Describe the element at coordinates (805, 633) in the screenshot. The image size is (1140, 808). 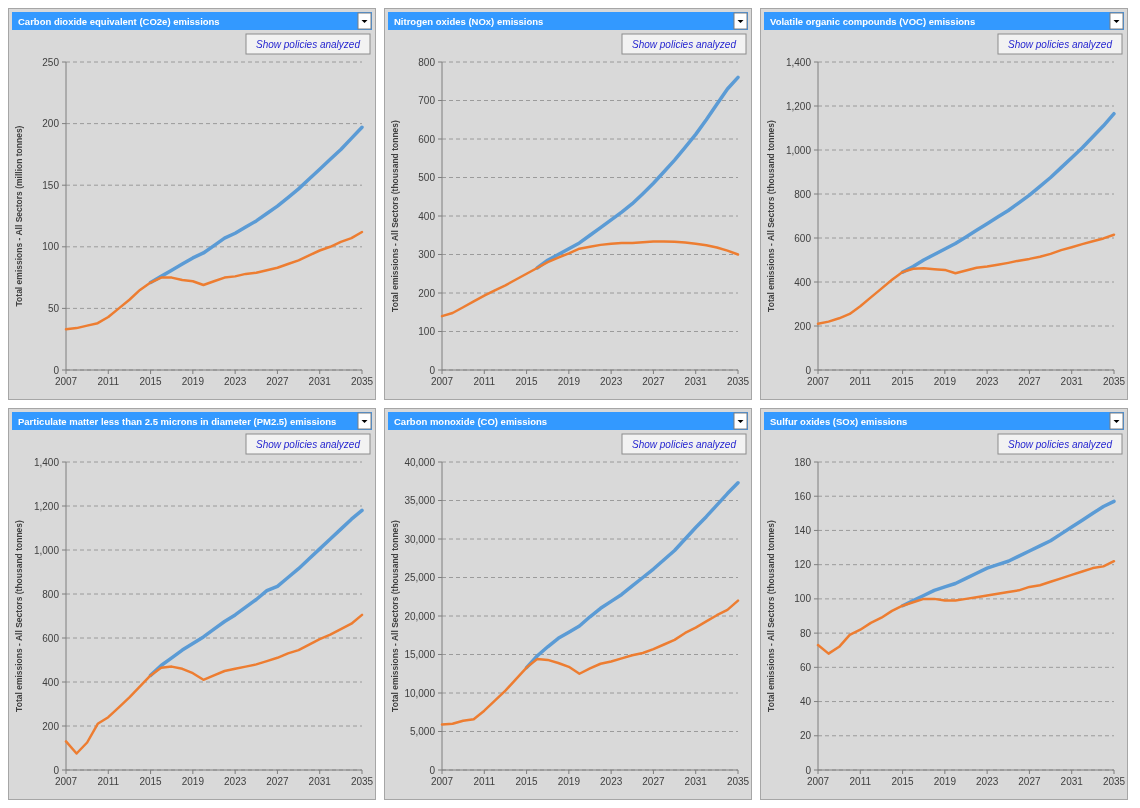
I see `y-tick-label: 80` at that location.